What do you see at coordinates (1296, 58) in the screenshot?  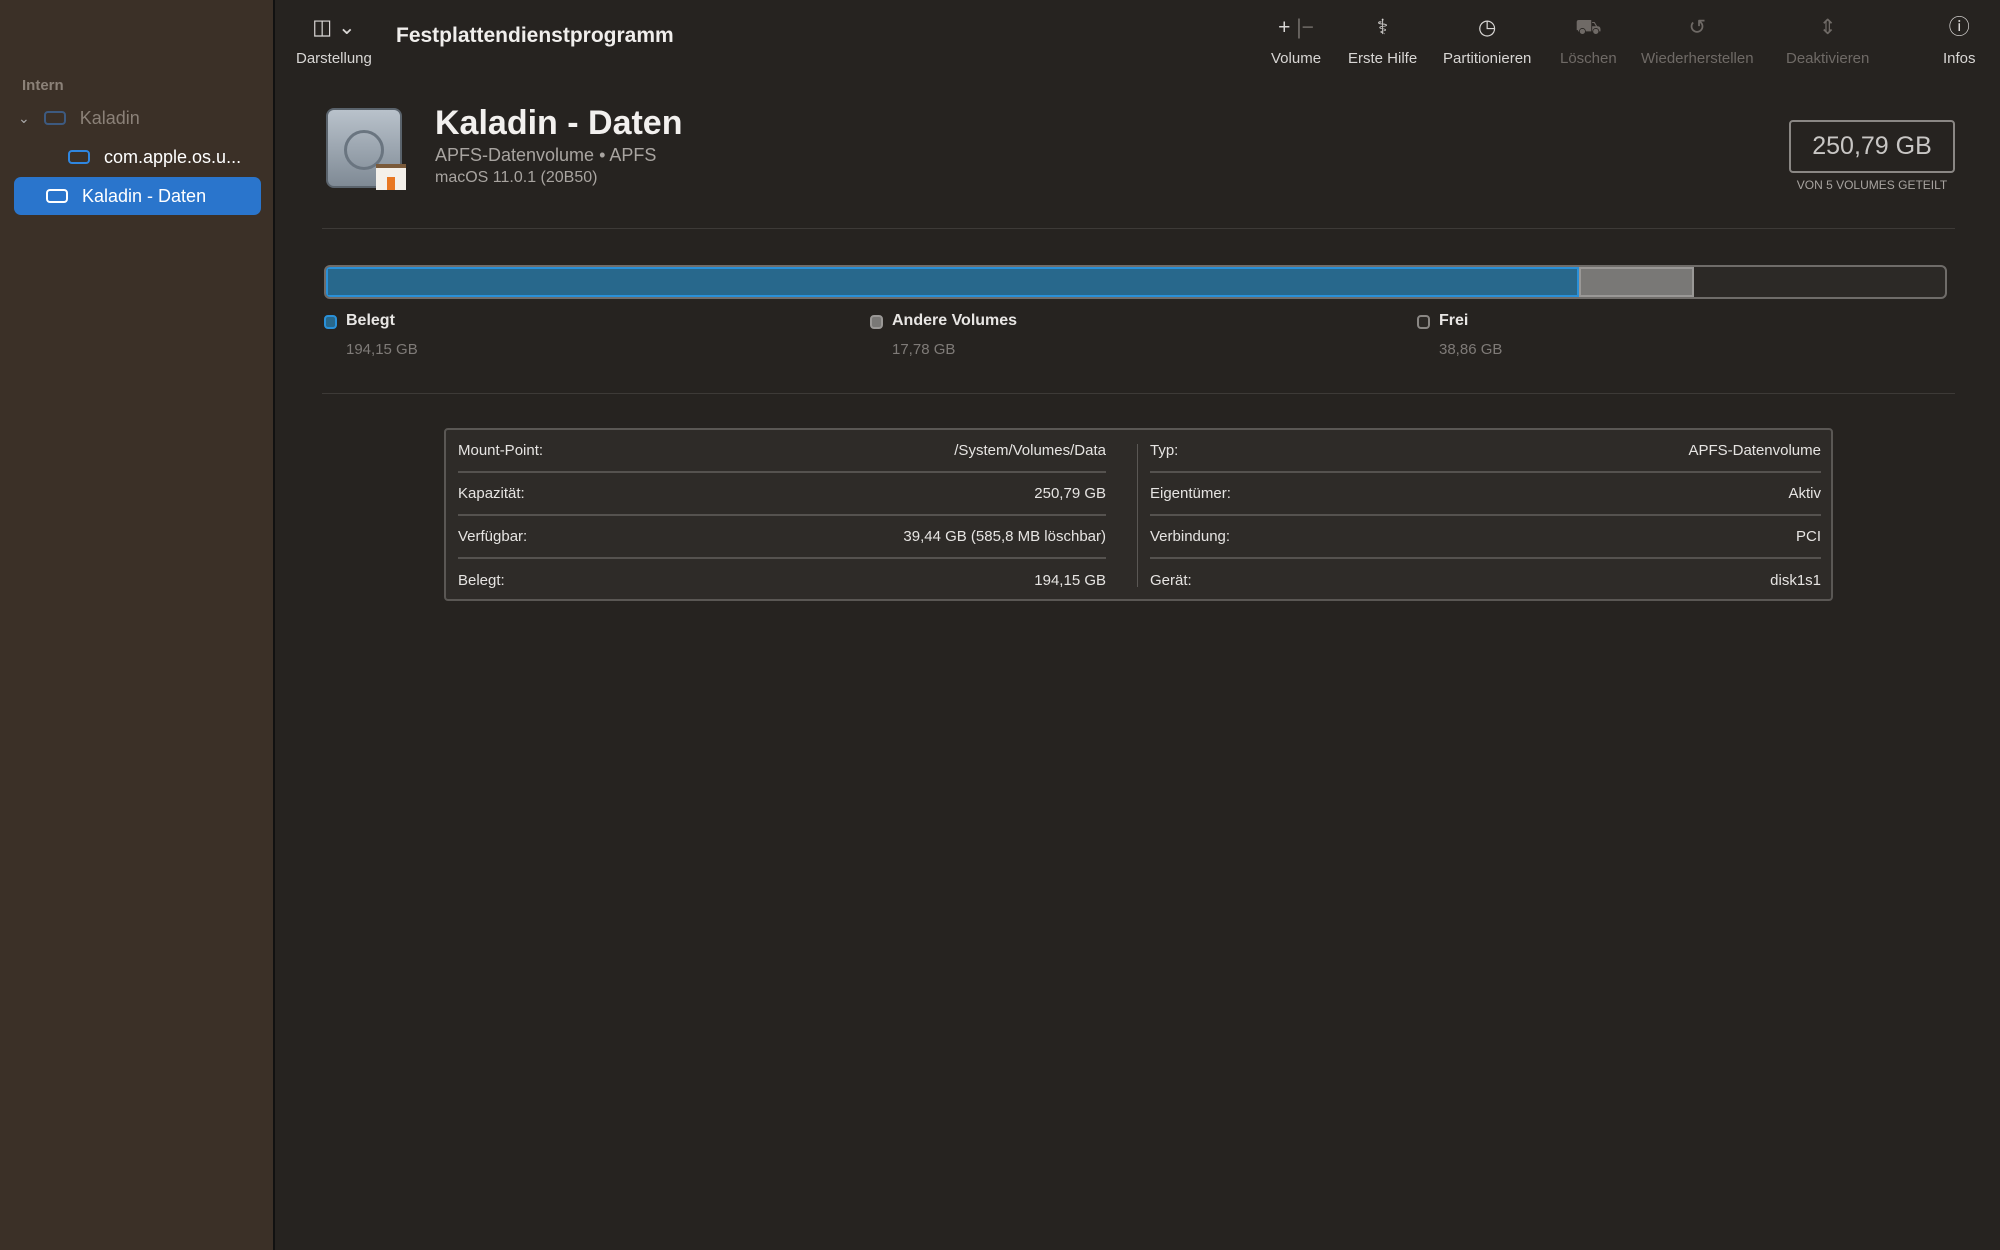 I see `button-label: Volume` at bounding box center [1296, 58].